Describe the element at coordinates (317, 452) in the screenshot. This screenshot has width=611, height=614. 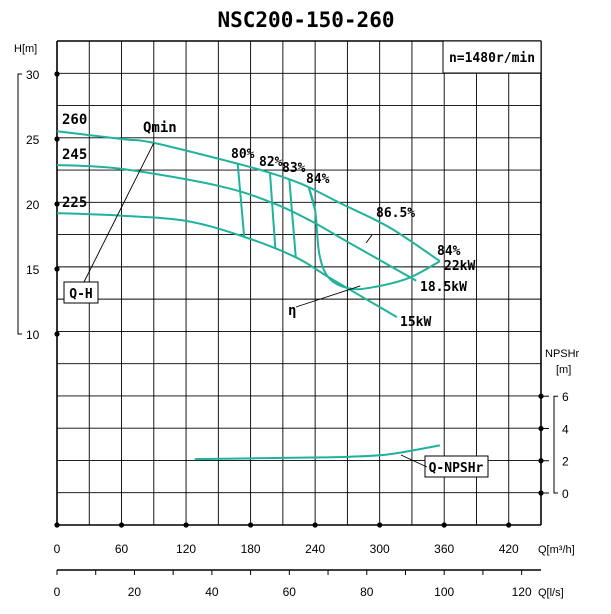
I see `curve-QNPSHr-npshr` at that location.